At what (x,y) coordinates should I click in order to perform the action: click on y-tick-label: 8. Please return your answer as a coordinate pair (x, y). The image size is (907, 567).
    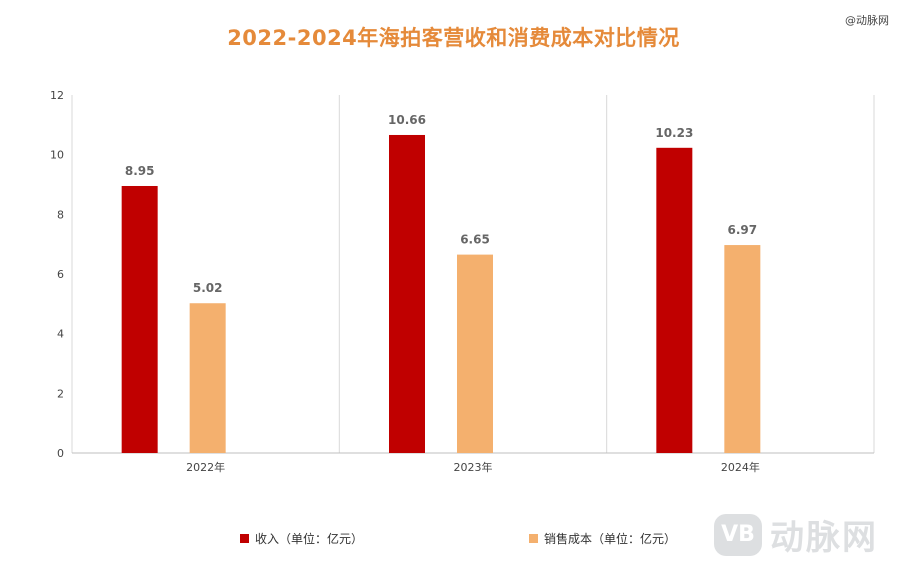
    Looking at the image, I should click on (60, 214).